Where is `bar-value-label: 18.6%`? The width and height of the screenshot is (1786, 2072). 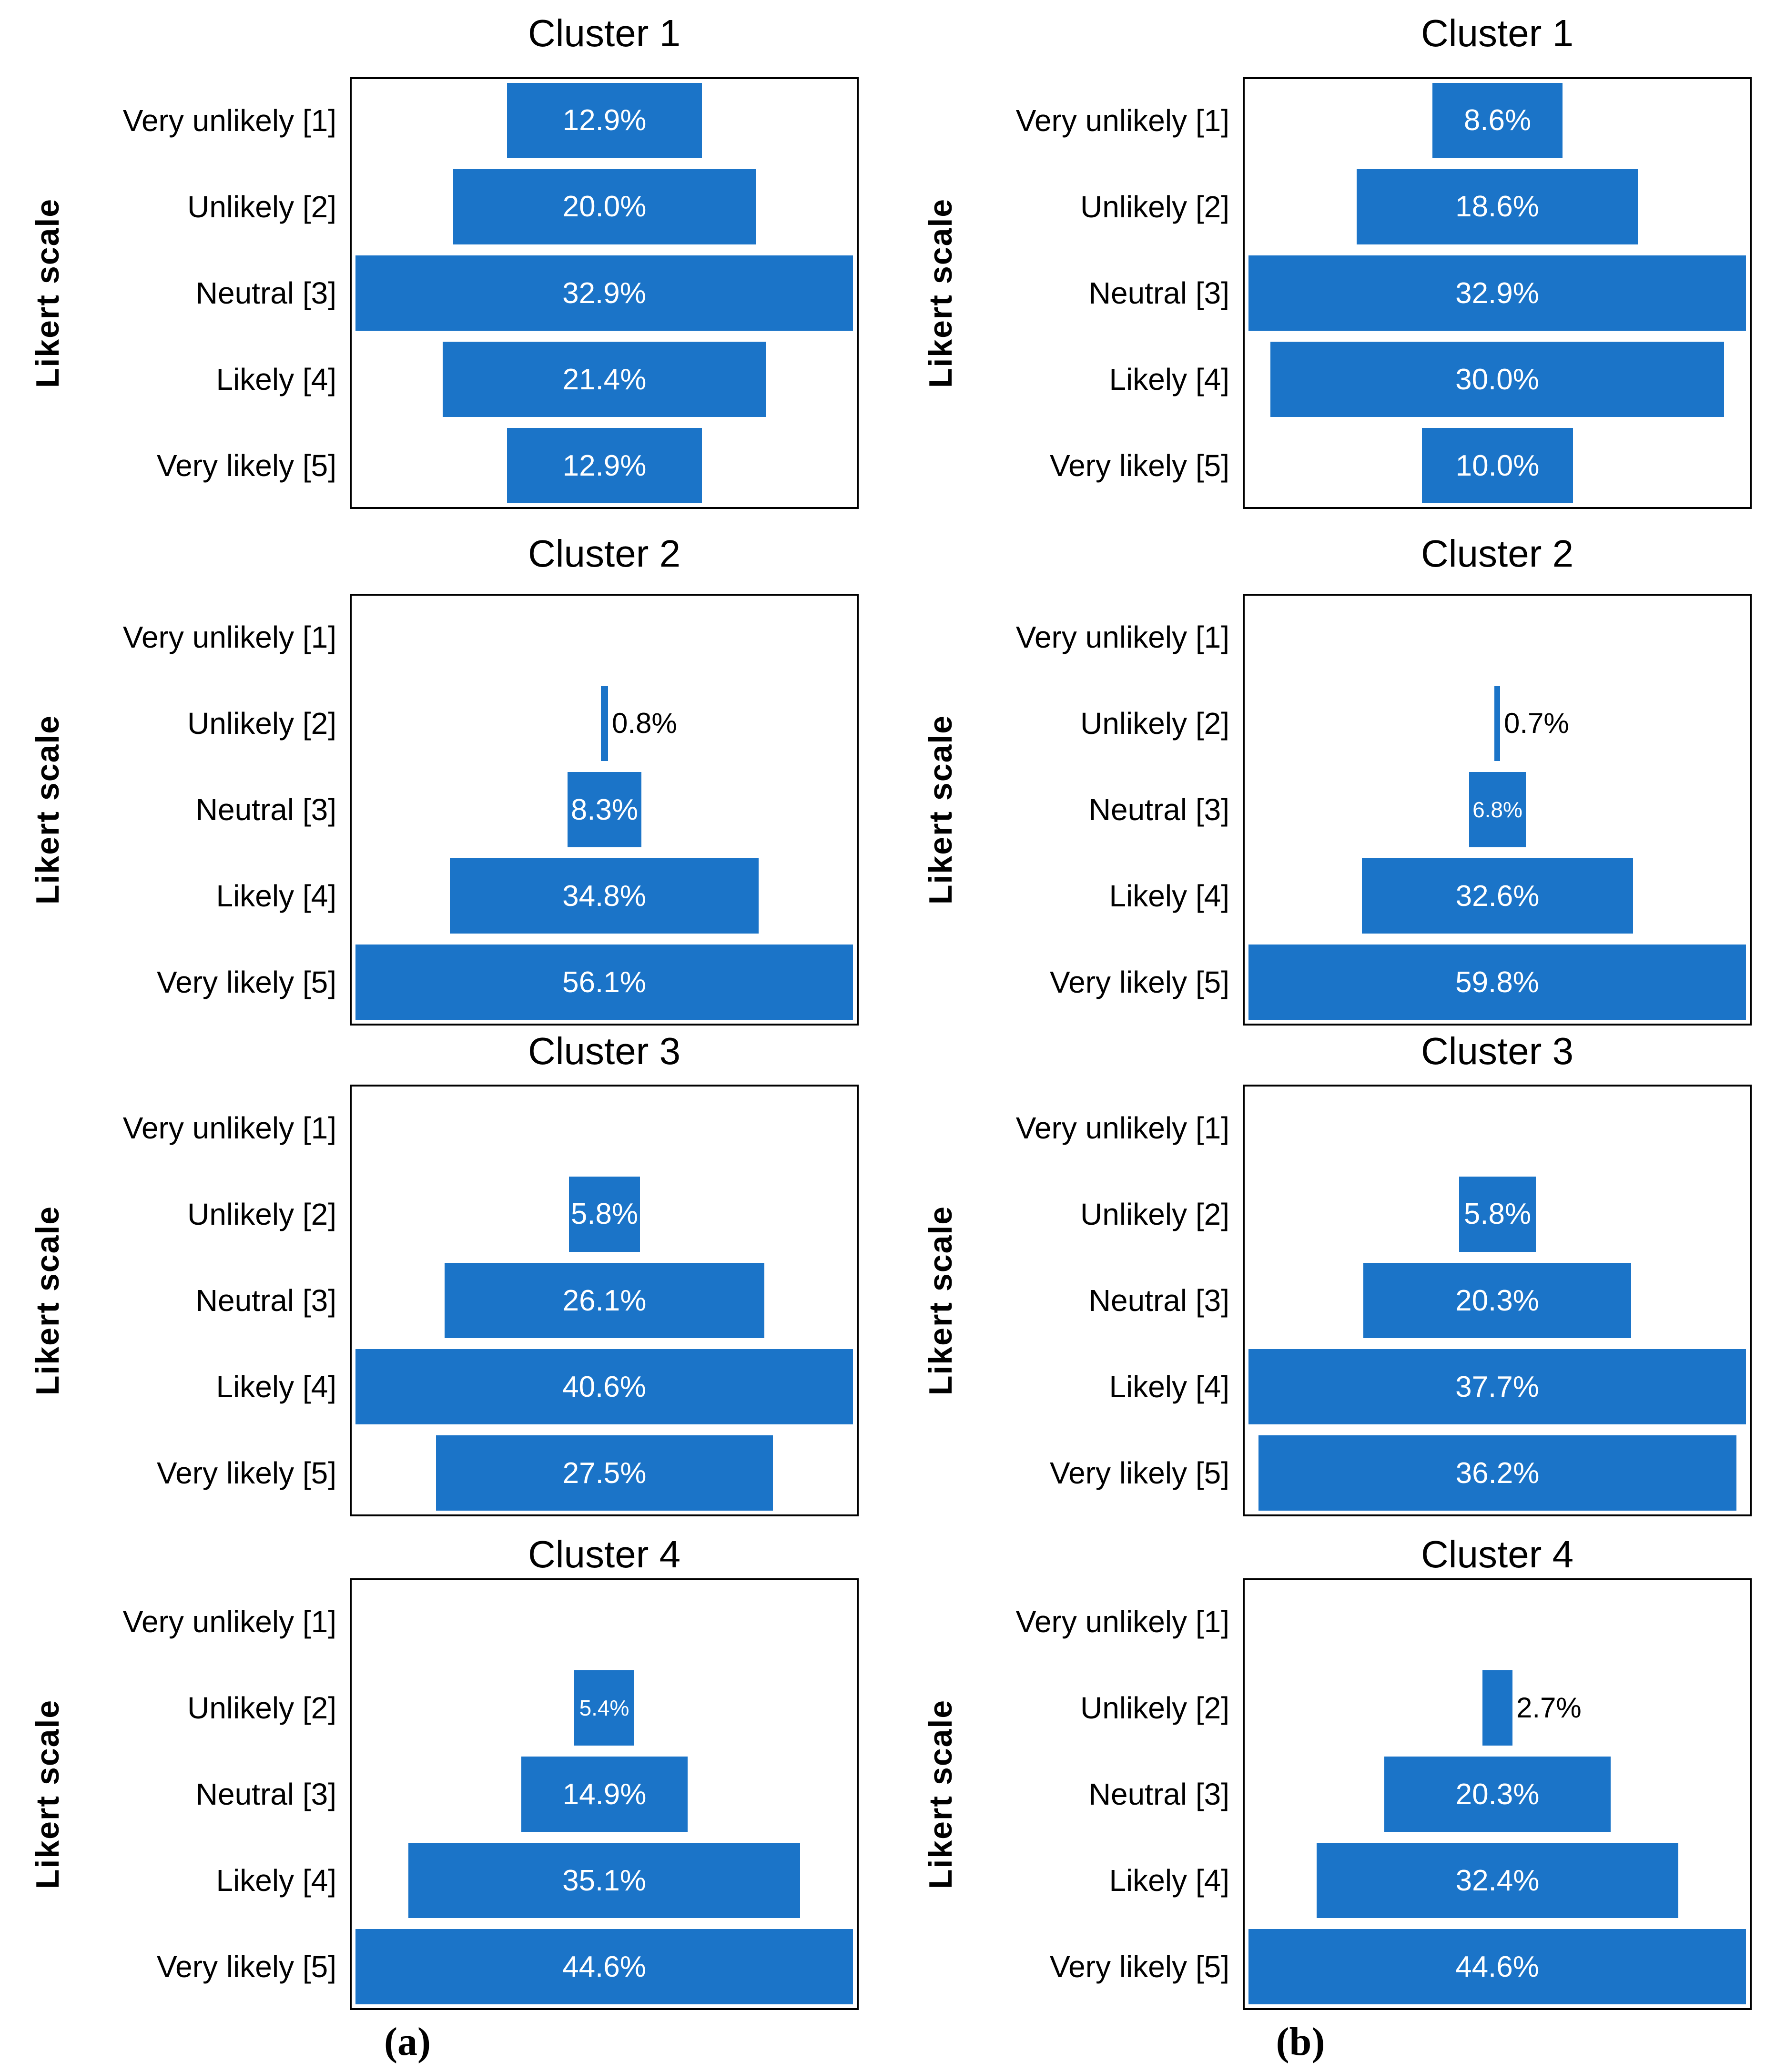
bar-value-label: 18.6% is located at coordinates (1497, 206).